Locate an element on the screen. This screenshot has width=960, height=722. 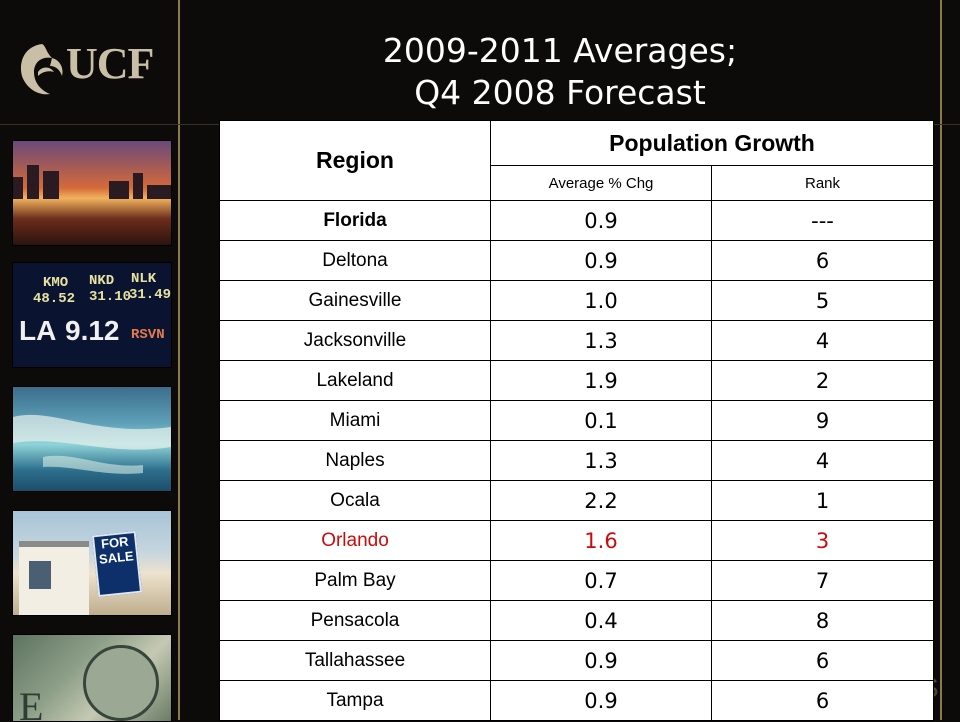
table-row-florida: Florida 0.9 --- is located at coordinates (577, 220).